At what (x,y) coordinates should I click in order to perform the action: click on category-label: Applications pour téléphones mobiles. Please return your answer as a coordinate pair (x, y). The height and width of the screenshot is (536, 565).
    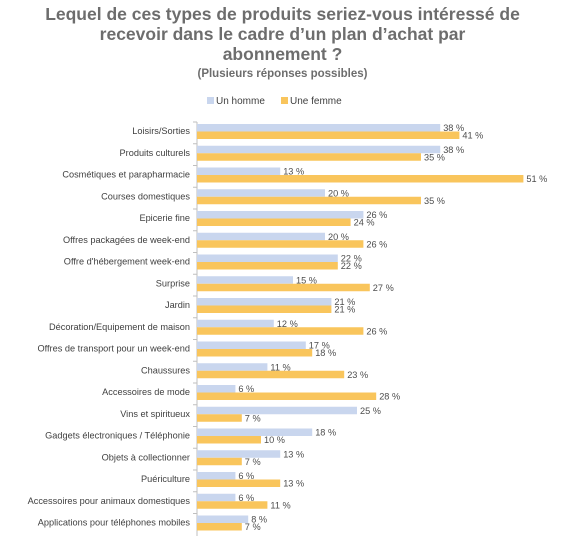
    Looking at the image, I should click on (114, 523).